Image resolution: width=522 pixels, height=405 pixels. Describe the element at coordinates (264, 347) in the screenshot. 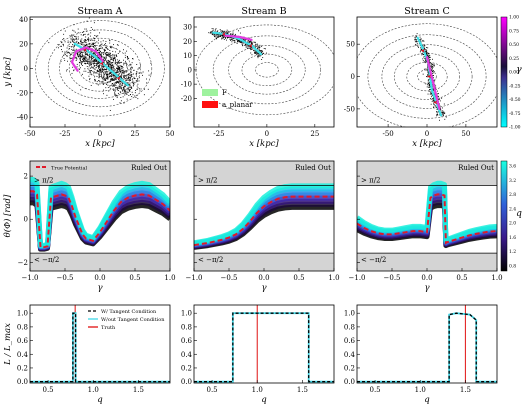

I see `likelihood-without-tangent` at that location.